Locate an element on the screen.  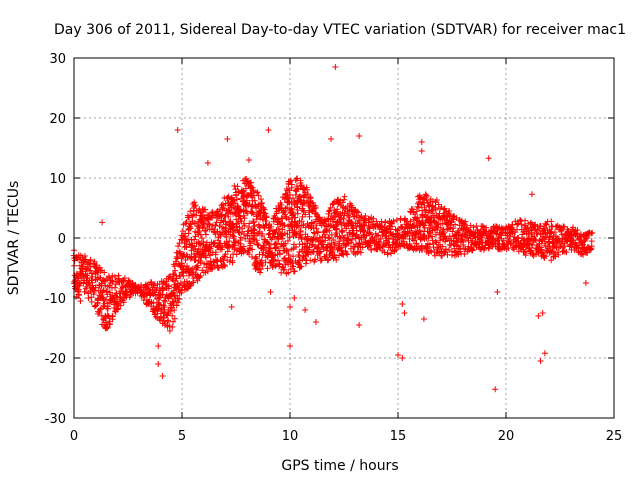
y-tick-label: 0 is located at coordinates (62, 239).